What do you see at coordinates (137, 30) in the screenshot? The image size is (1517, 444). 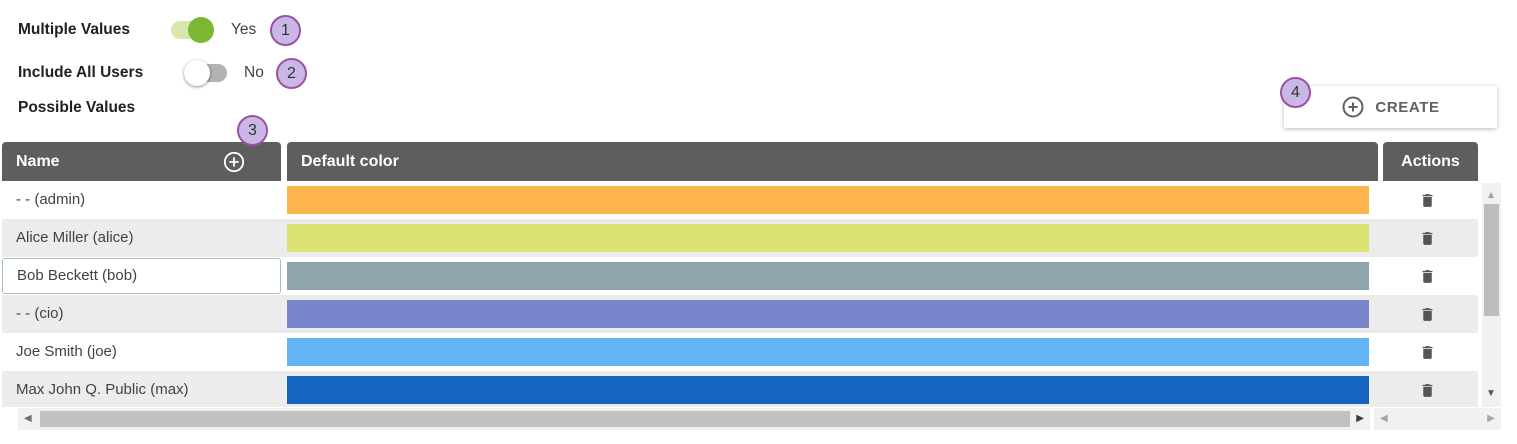 I see `setting-multiple-values: Multiple Values Yes` at bounding box center [137, 30].